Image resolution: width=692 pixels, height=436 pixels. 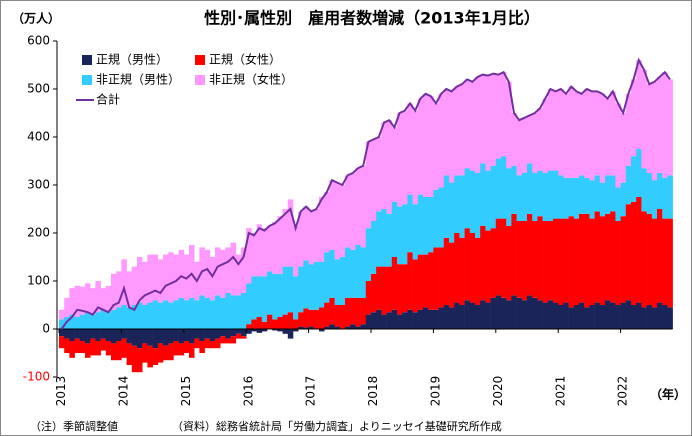 I want to click on legend-label: 非正規（女性）, so click(x=251, y=79).